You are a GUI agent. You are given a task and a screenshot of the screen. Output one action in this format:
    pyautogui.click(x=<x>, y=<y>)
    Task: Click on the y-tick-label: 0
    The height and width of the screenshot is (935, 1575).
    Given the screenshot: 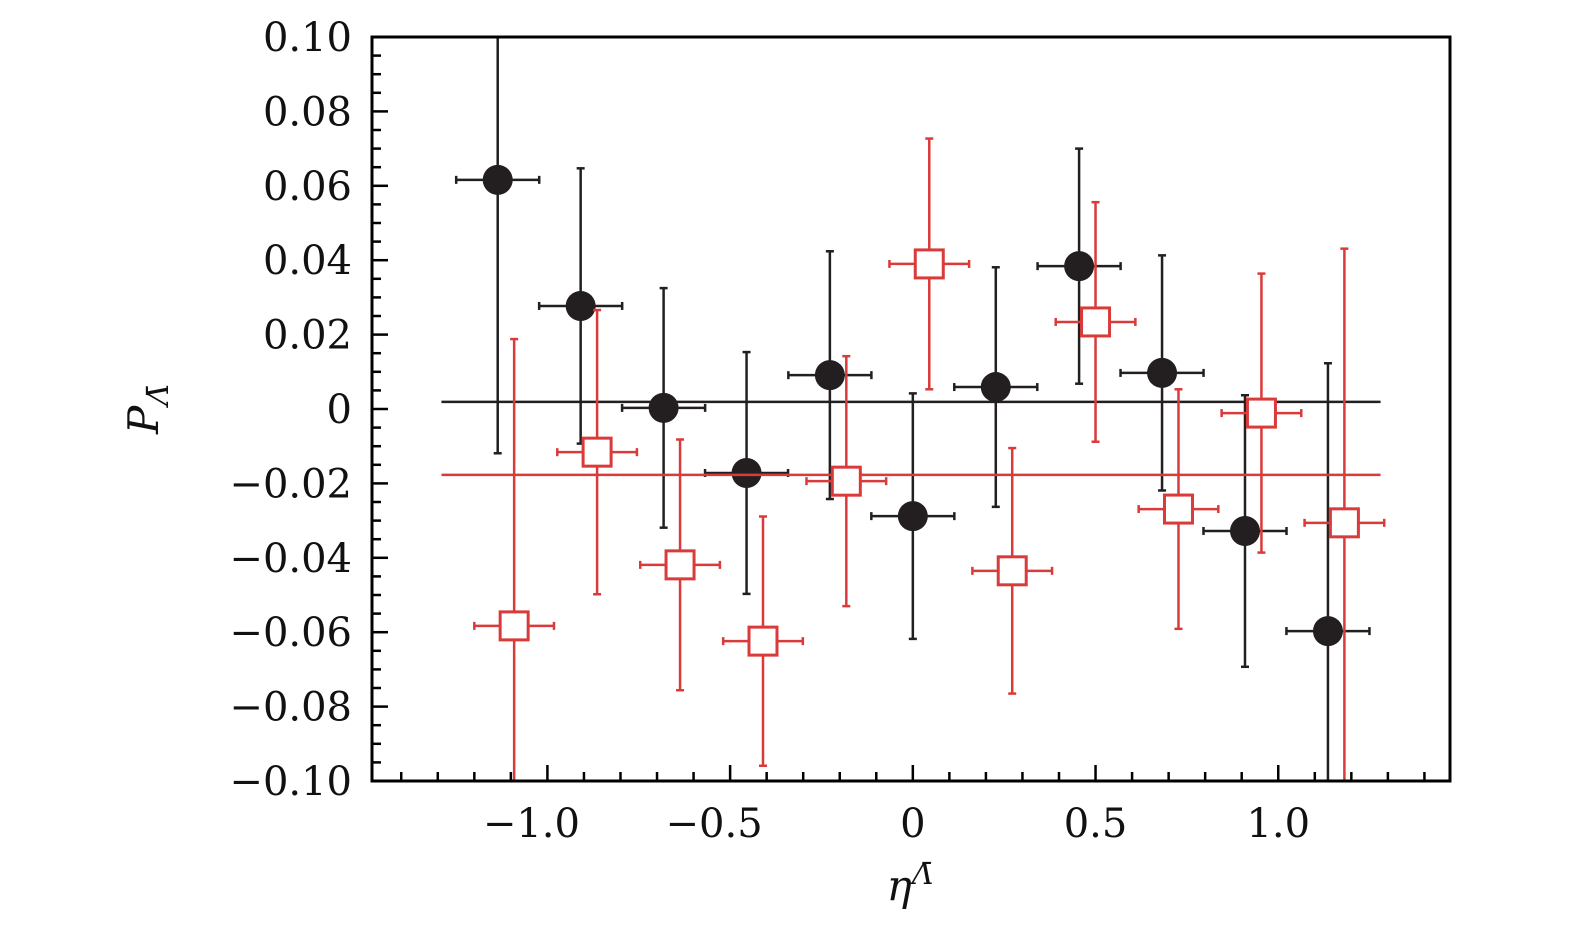 What is the action you would take?
    pyautogui.click(x=339, y=410)
    